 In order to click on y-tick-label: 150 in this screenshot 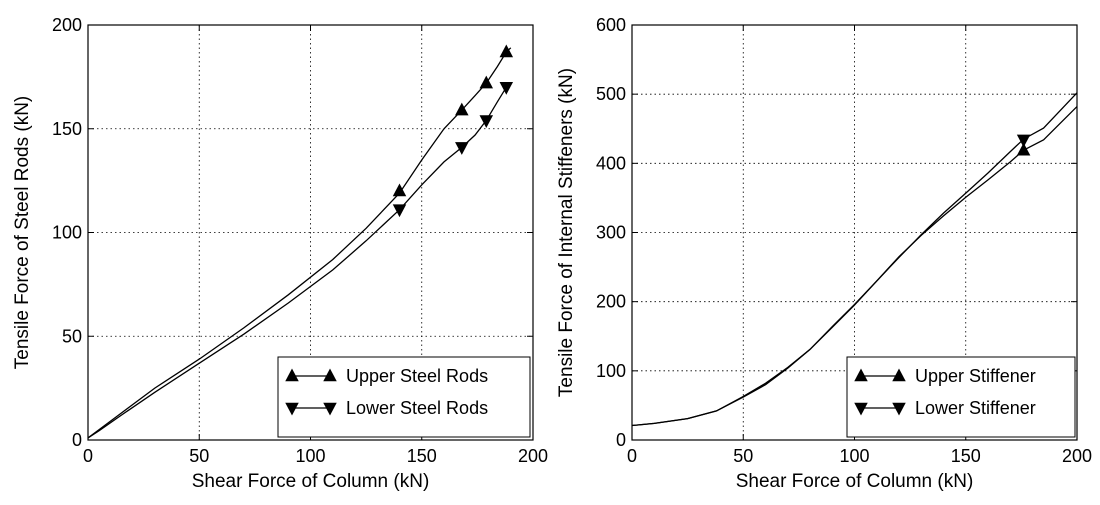, I will do `click(67, 129)`.